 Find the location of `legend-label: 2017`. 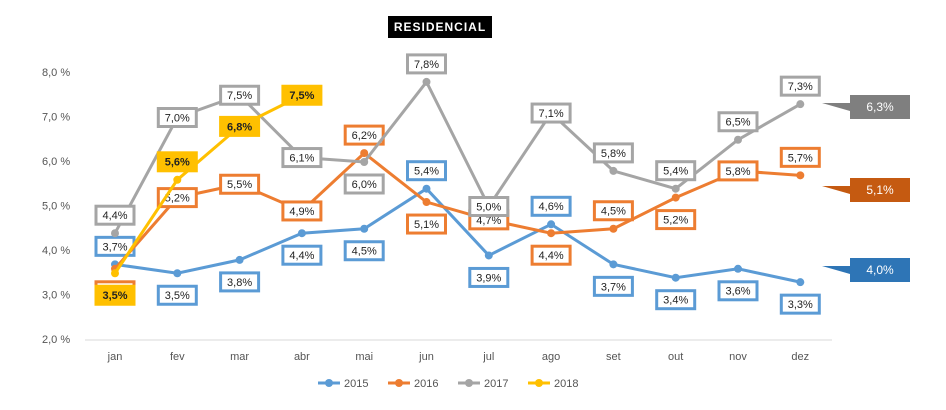

legend-label: 2017 is located at coordinates (496, 384).